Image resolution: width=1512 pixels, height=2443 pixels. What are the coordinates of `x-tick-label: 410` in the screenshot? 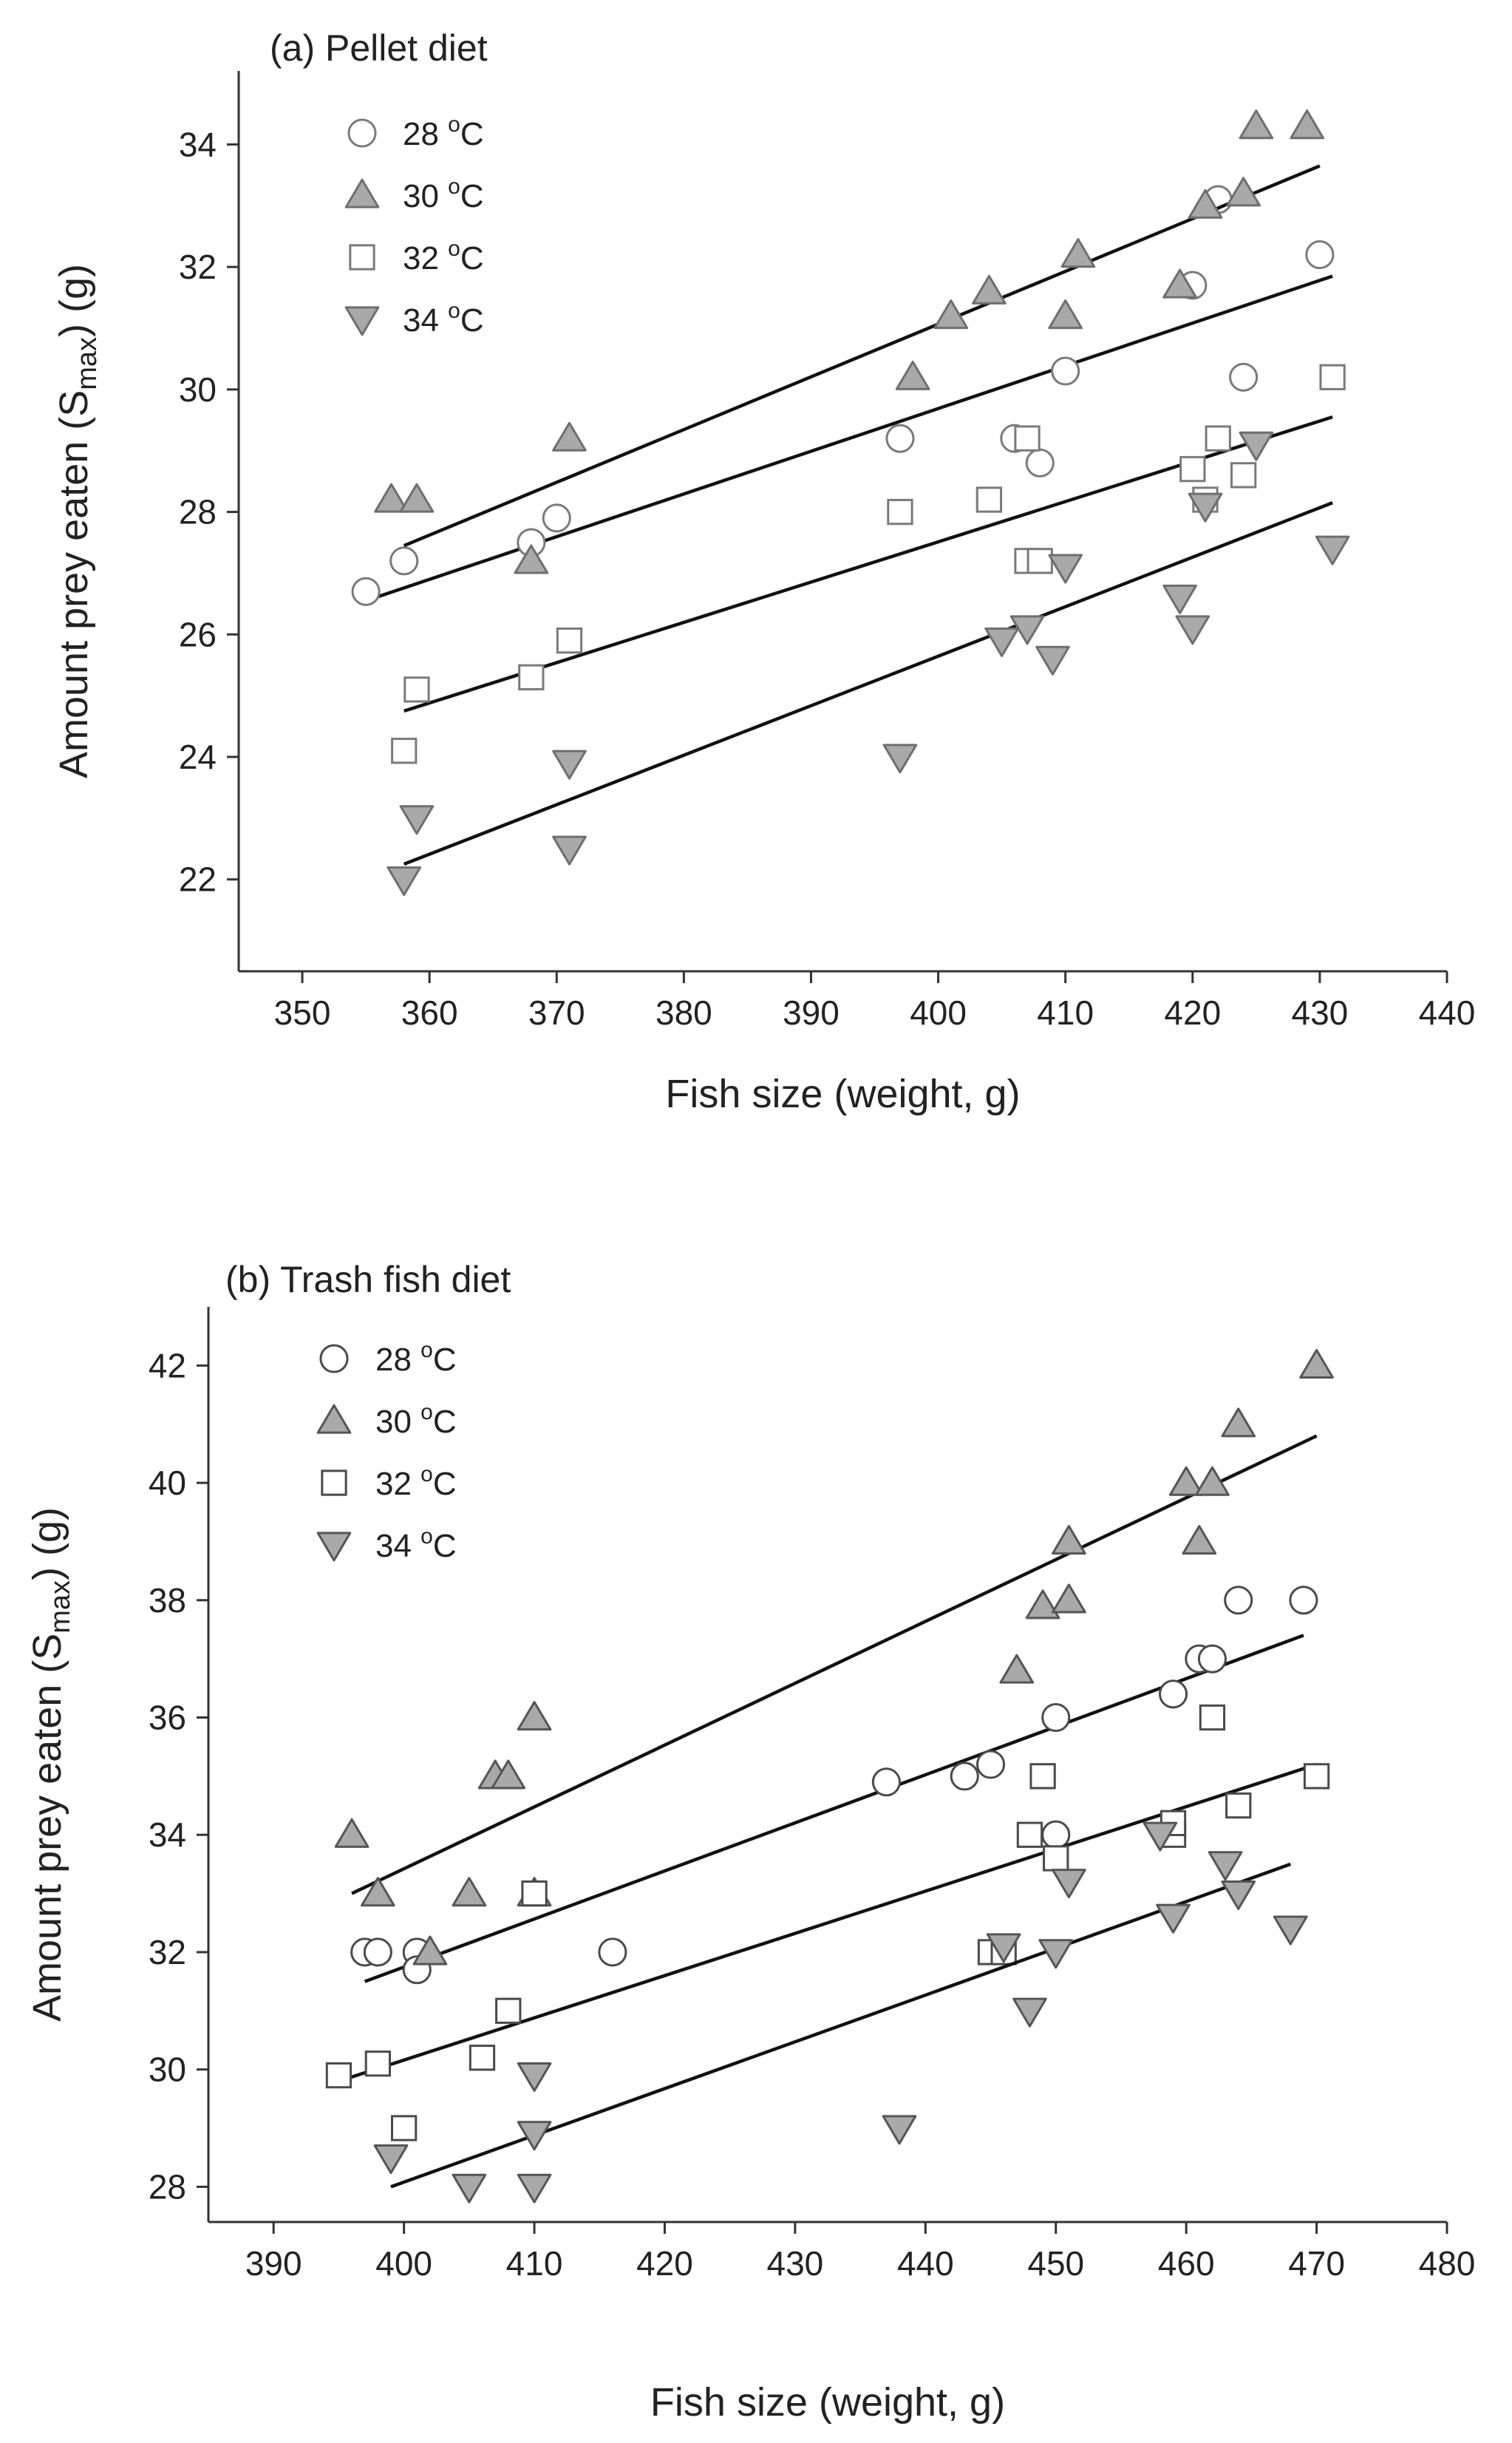 It's located at (1065, 1012).